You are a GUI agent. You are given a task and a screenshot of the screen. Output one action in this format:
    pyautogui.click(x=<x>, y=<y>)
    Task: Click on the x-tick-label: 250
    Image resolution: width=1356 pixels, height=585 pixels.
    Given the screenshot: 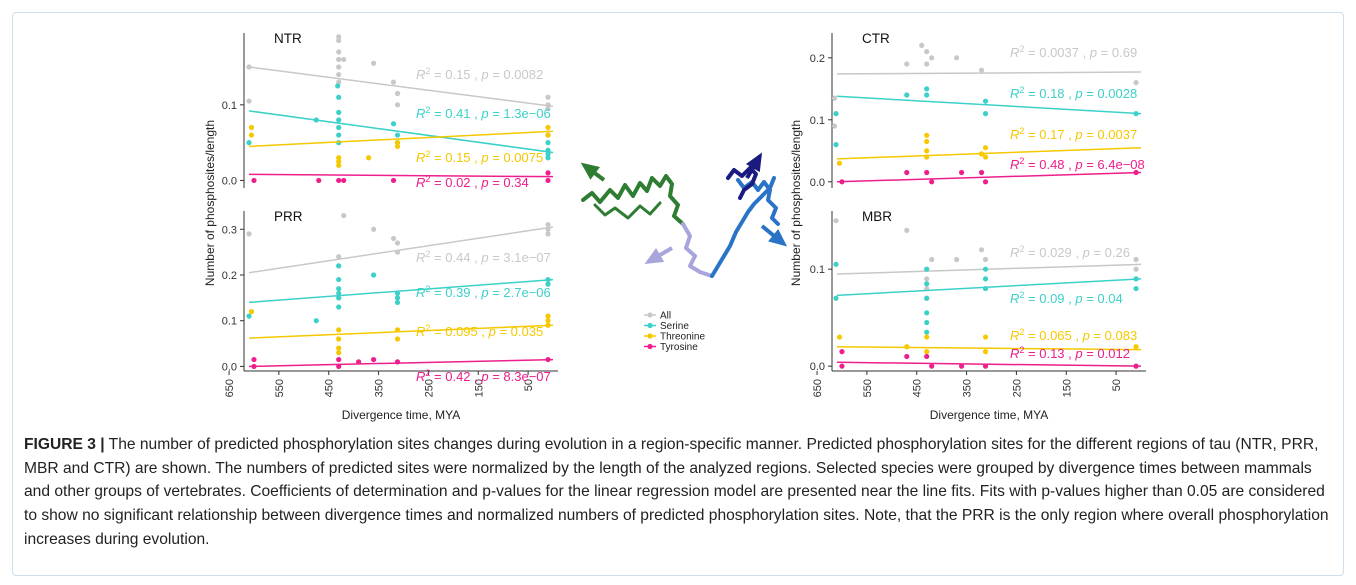 What is the action you would take?
    pyautogui.click(x=429, y=388)
    